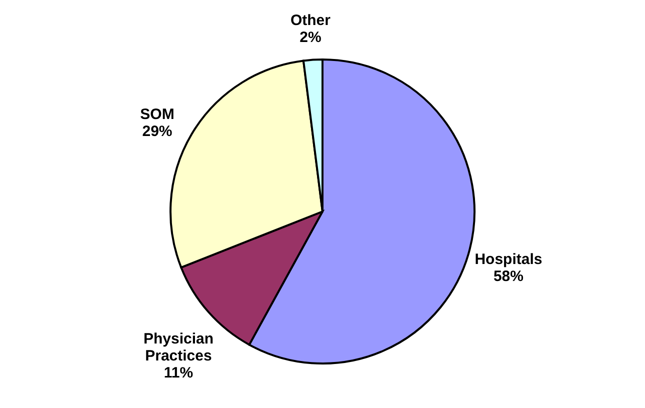 The height and width of the screenshot is (408, 645). What do you see at coordinates (157, 131) in the screenshot?
I see `data-label: 29%` at bounding box center [157, 131].